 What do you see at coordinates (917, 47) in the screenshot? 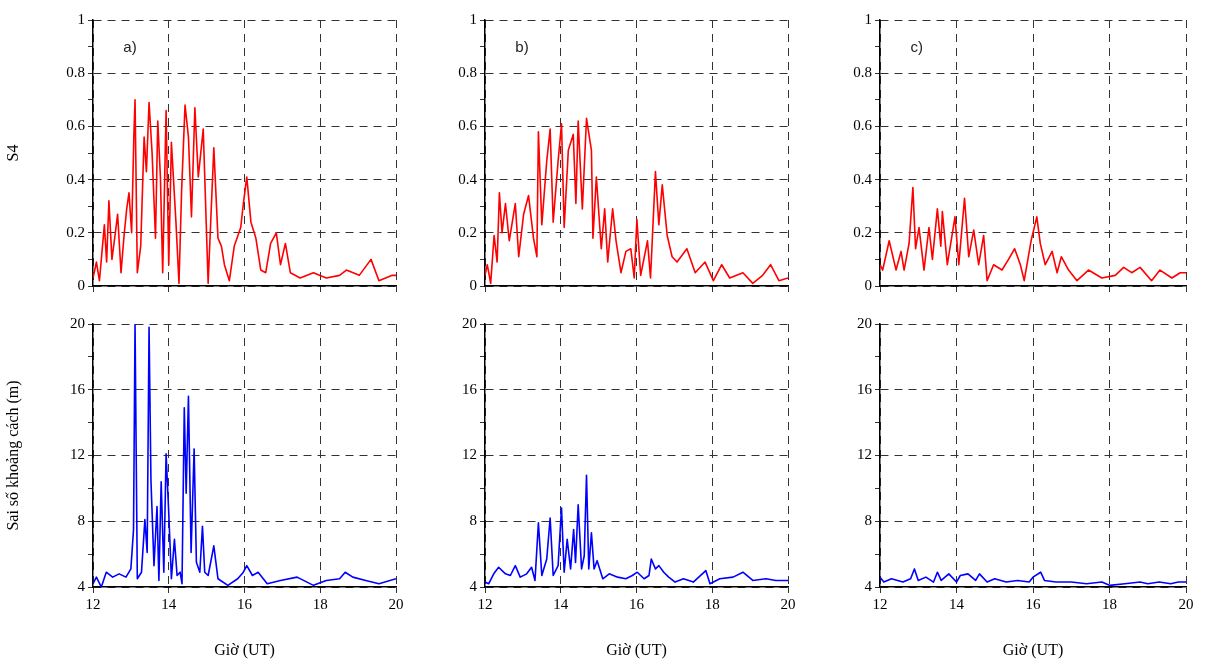
I see `annotation: c)` at bounding box center [917, 47].